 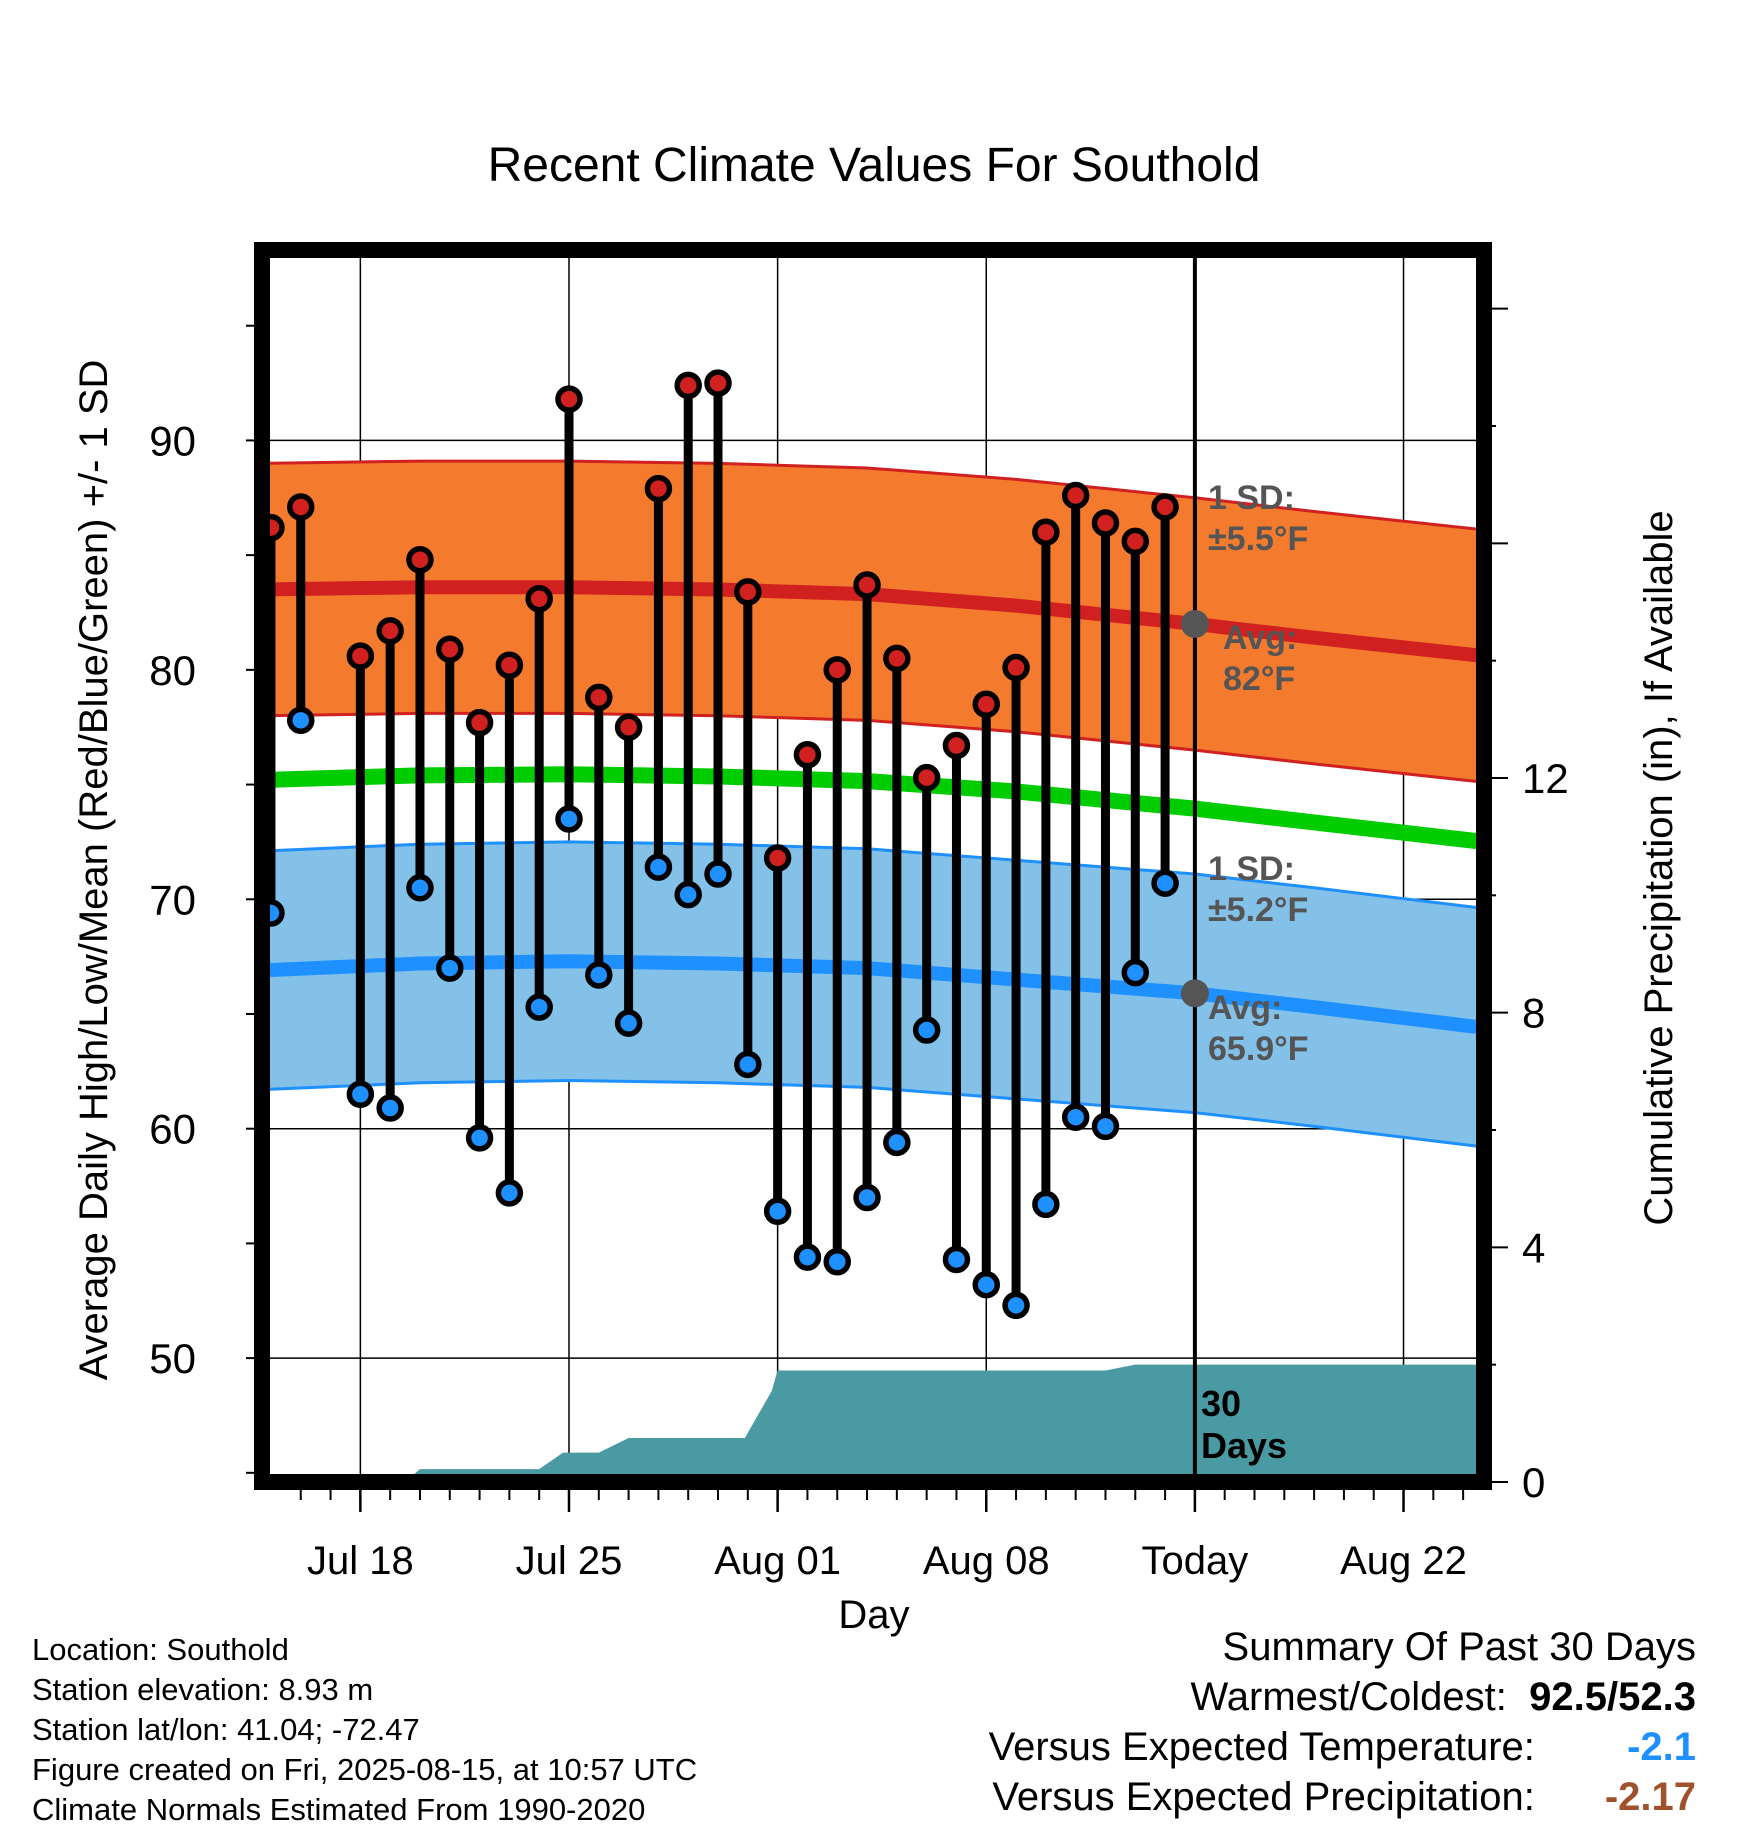 I want to click on high-sd-value: ±5.5°F, so click(x=1258, y=539).